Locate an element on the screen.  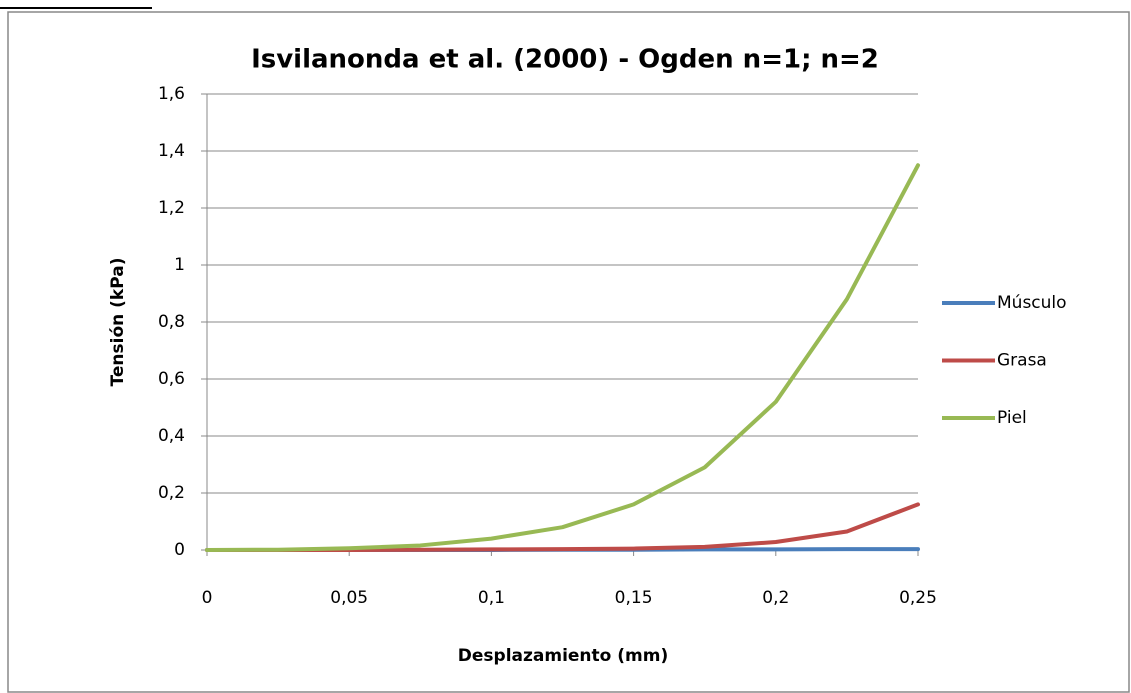
y-tick-label: 1,2 is located at coordinates (171, 208).